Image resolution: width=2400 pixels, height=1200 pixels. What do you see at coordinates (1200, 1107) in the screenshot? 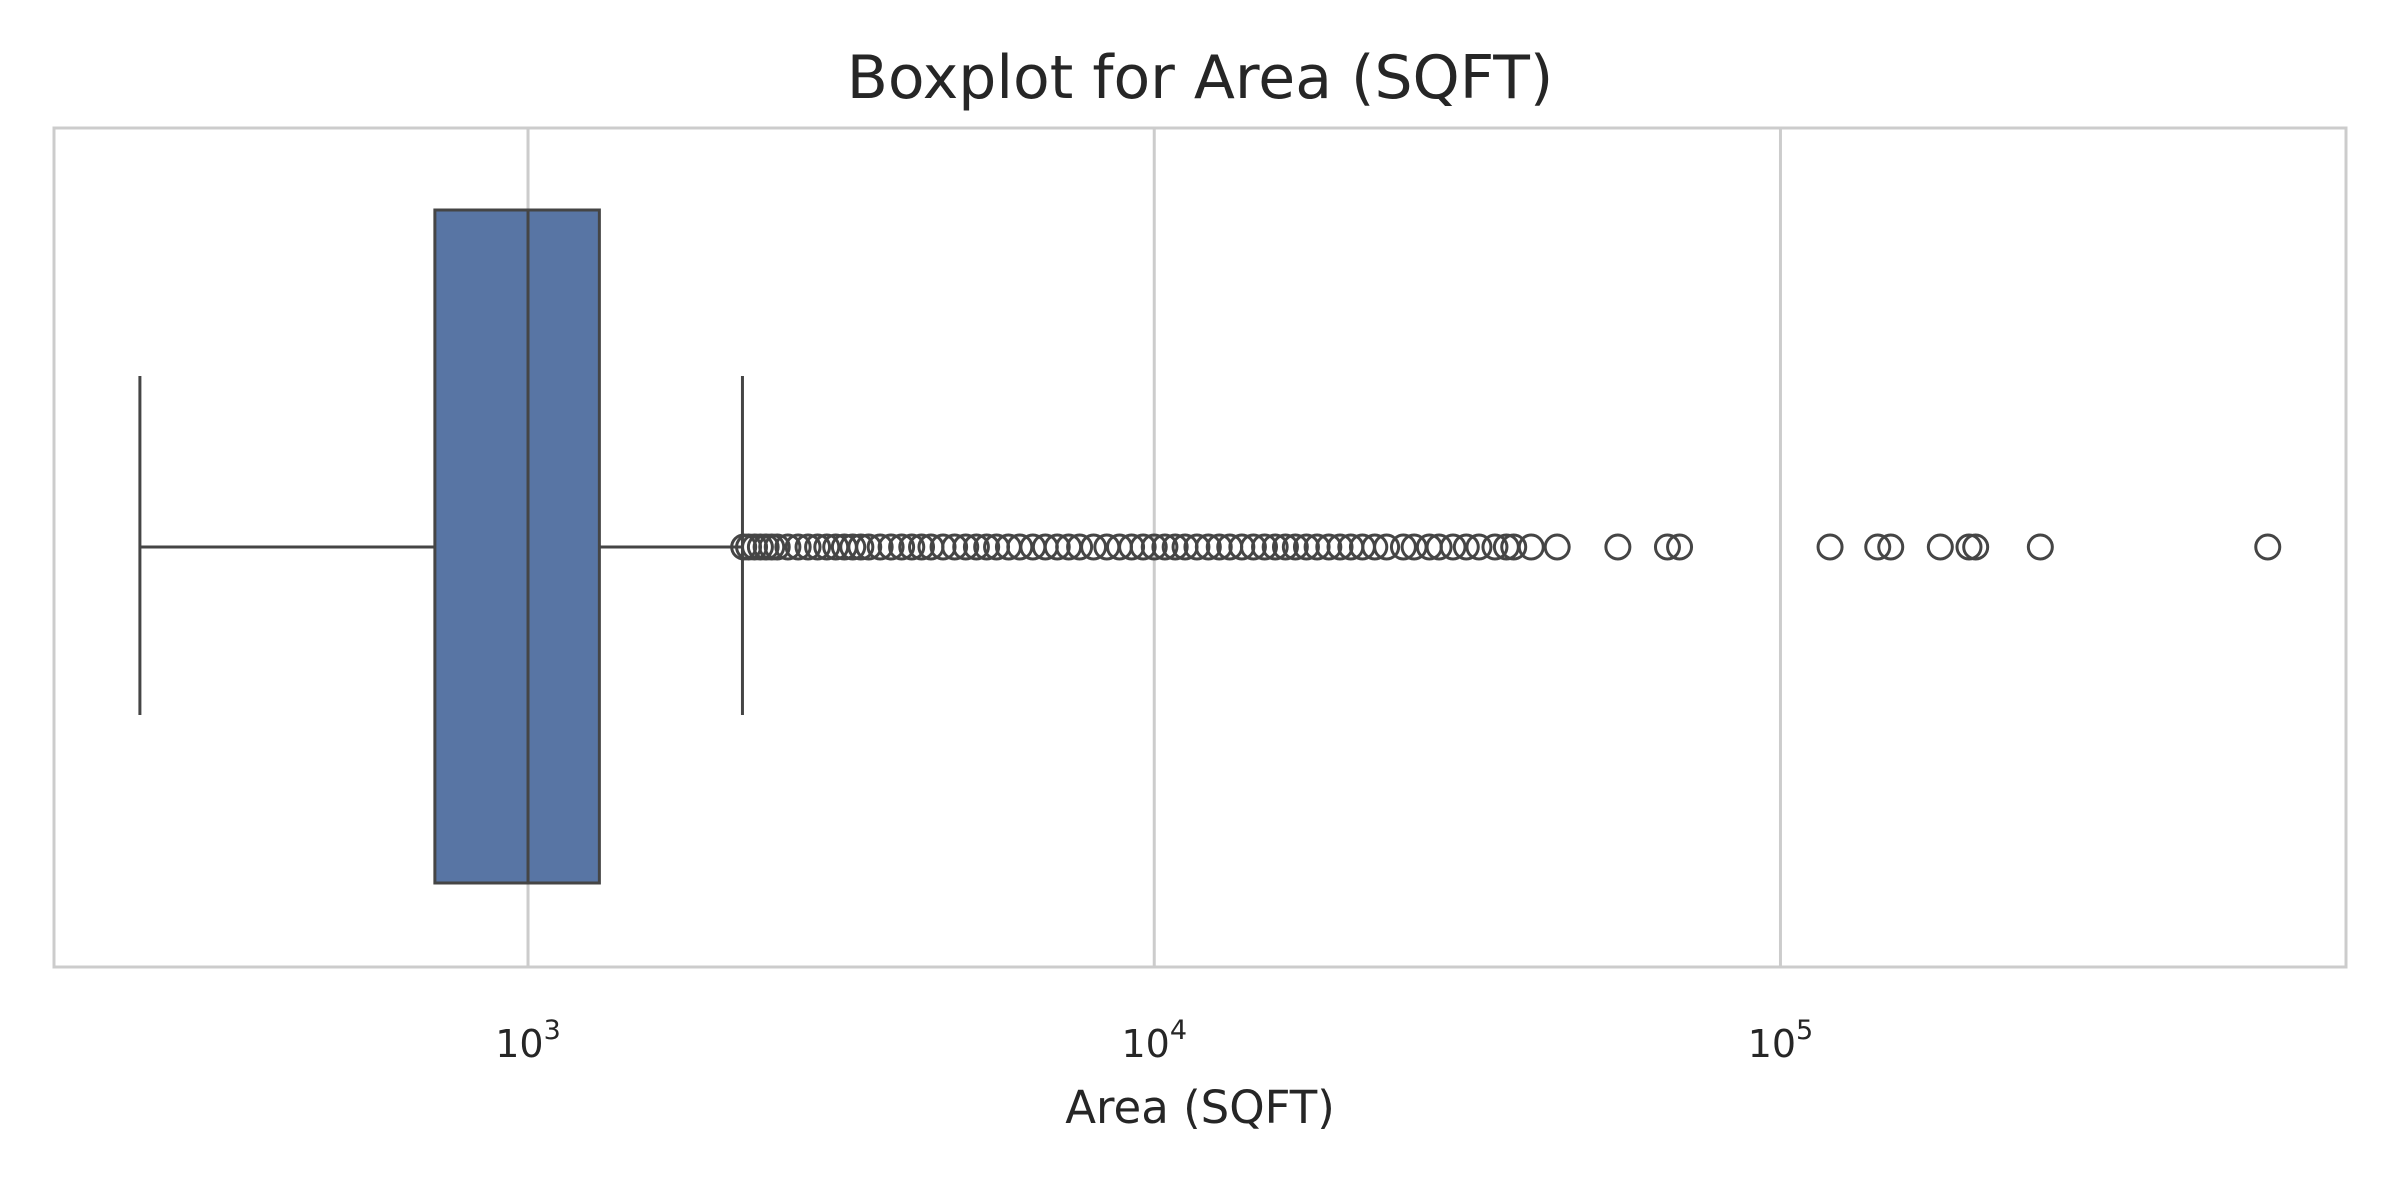
I see `x-axis-label: Area (SQFT)` at bounding box center [1200, 1107].